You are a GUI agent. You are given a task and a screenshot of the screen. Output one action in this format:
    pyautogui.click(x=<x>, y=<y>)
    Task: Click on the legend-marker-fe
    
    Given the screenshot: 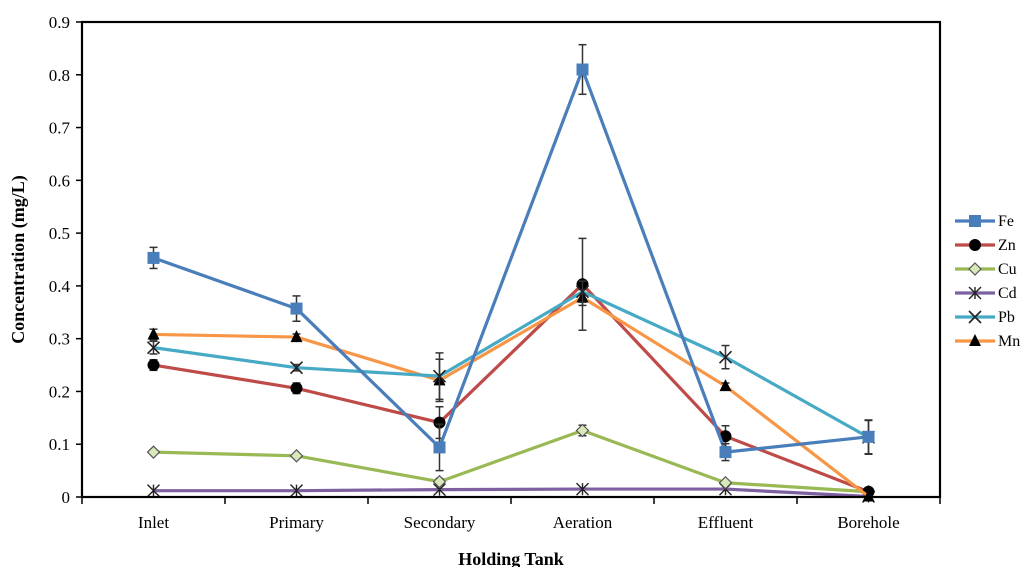 What is the action you would take?
    pyautogui.click(x=975, y=221)
    